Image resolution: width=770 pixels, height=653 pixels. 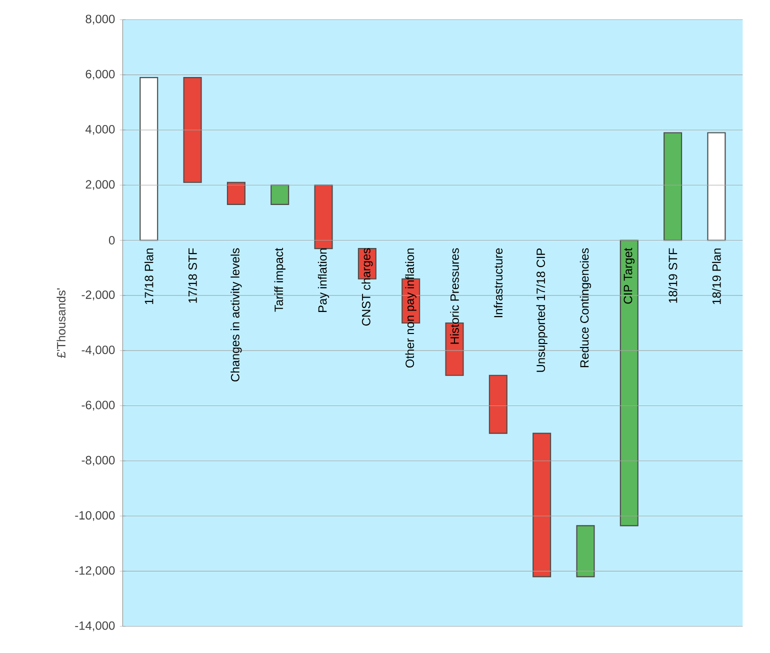 I want to click on x-tick-label: Infrastructure, so click(x=498, y=283).